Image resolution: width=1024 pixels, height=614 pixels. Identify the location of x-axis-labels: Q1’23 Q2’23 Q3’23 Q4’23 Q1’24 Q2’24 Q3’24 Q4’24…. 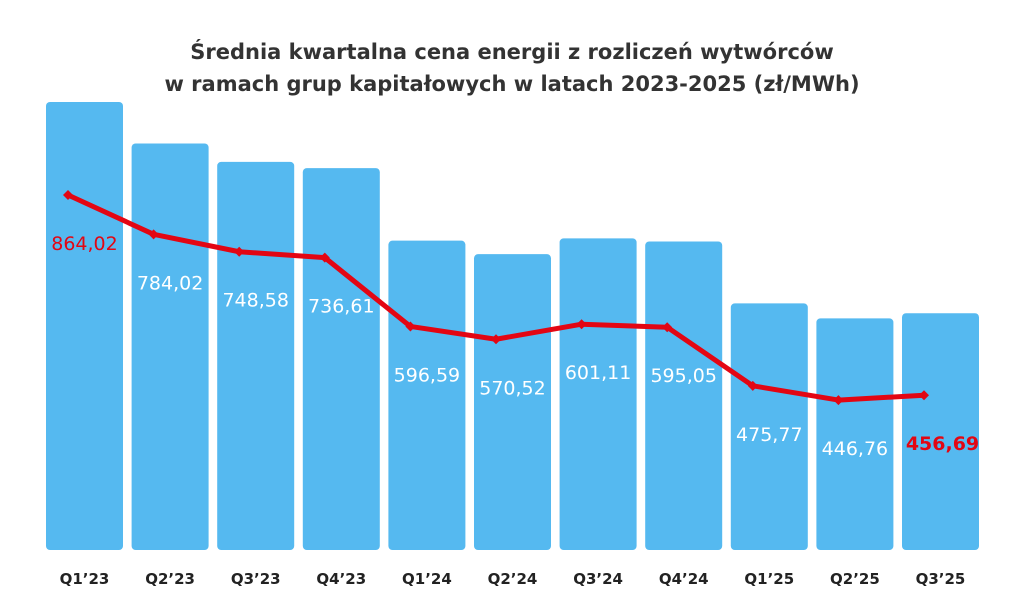
(513, 579).